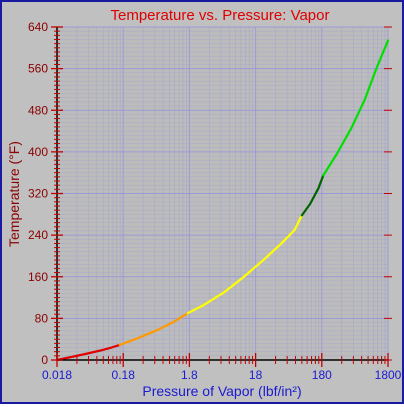 This screenshot has height=407, width=404. I want to click on x-tick-label: 0.18, so click(124, 375).